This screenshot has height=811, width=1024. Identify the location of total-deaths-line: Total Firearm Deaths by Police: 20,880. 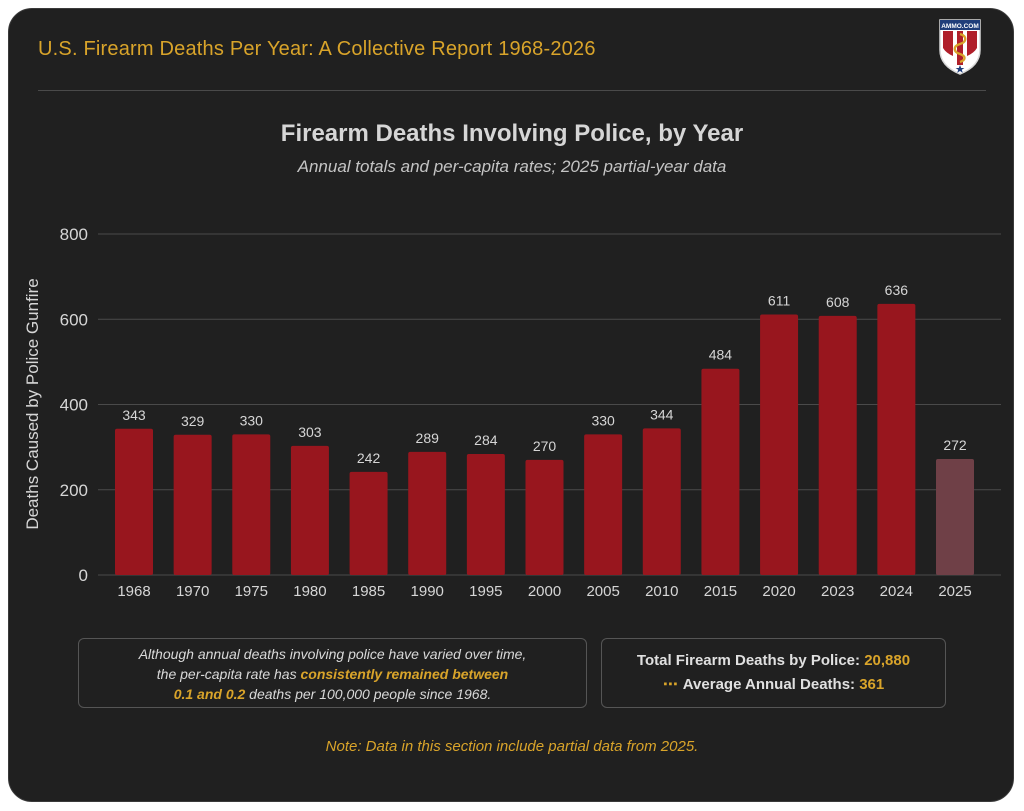
(773, 661).